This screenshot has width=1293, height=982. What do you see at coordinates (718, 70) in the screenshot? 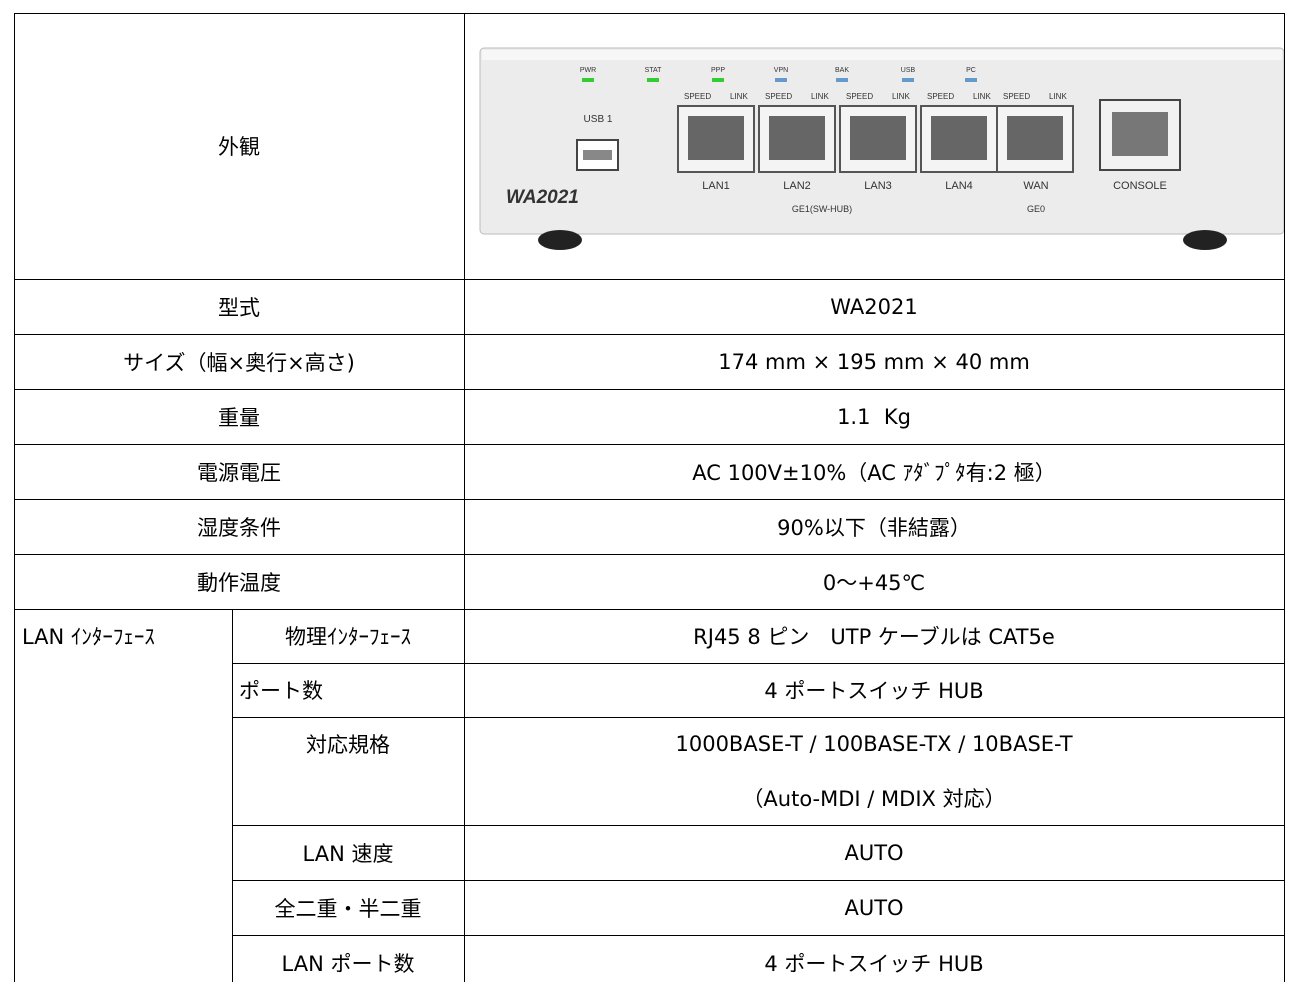
I see `led-label: PPP` at bounding box center [718, 70].